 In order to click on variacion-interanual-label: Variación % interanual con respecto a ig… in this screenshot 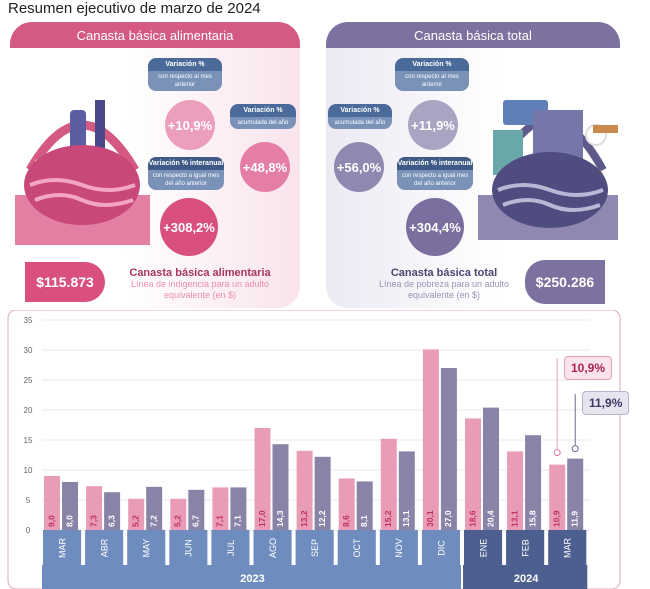, I will do `click(435, 173)`.